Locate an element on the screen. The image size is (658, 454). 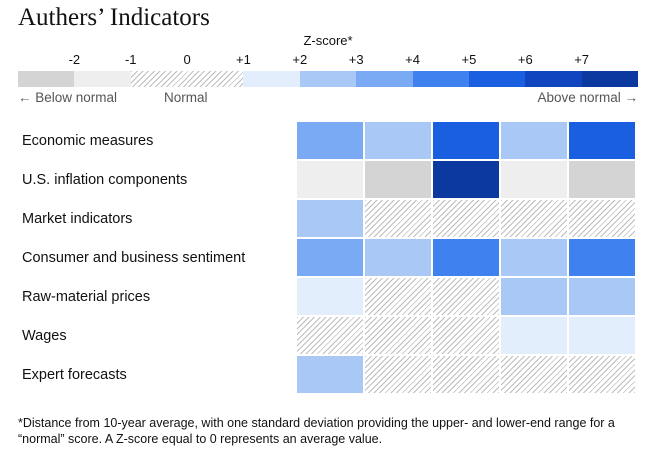
row-label: Consumer and business sentiment is located at coordinates (134, 258).